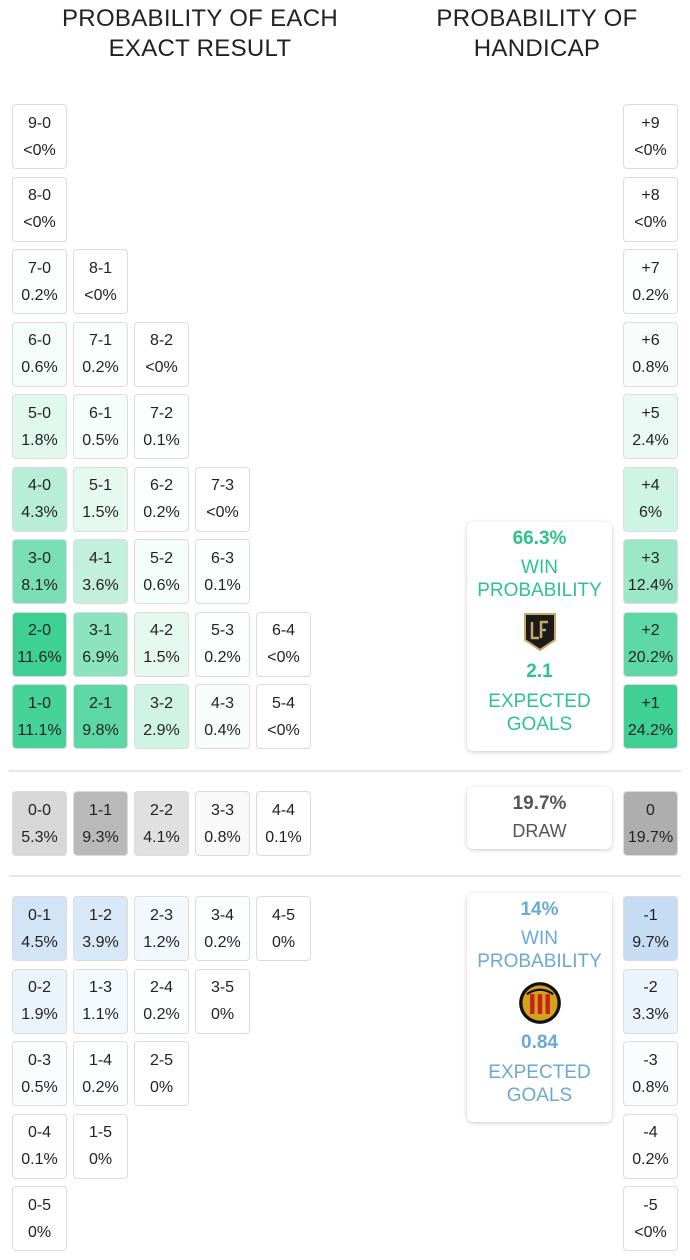 The image size is (690, 1260). Describe the element at coordinates (39, 123) in the screenshot. I see `cell-label: 9-0` at that location.